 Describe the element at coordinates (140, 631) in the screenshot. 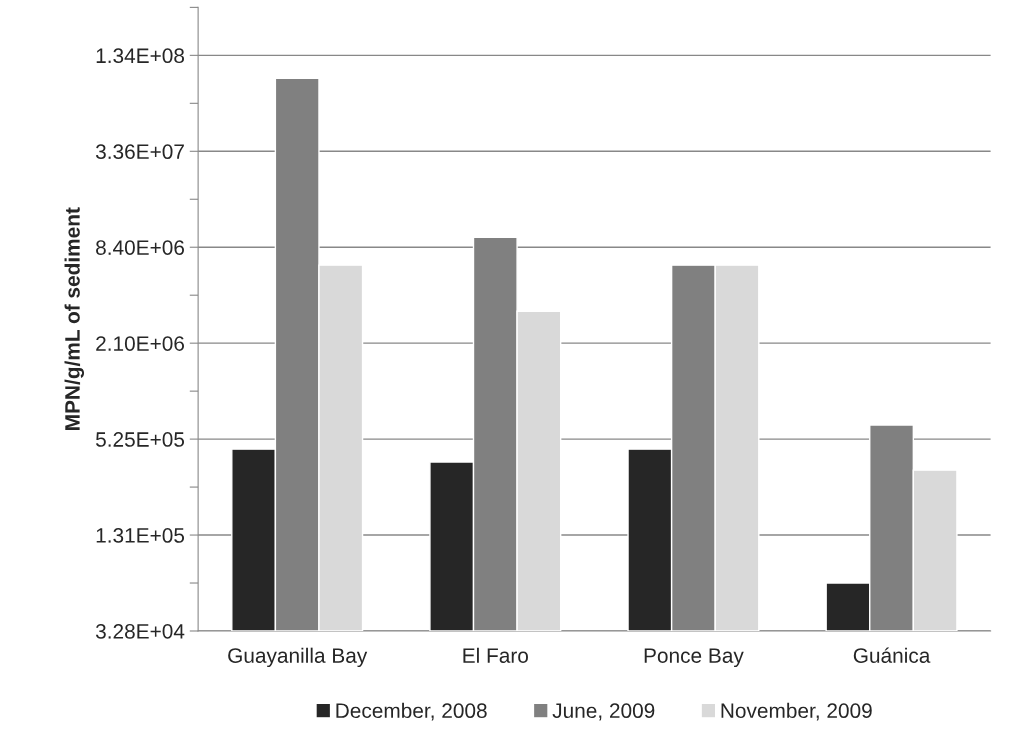

I see `y-tick-label: 3.28E+04` at that location.